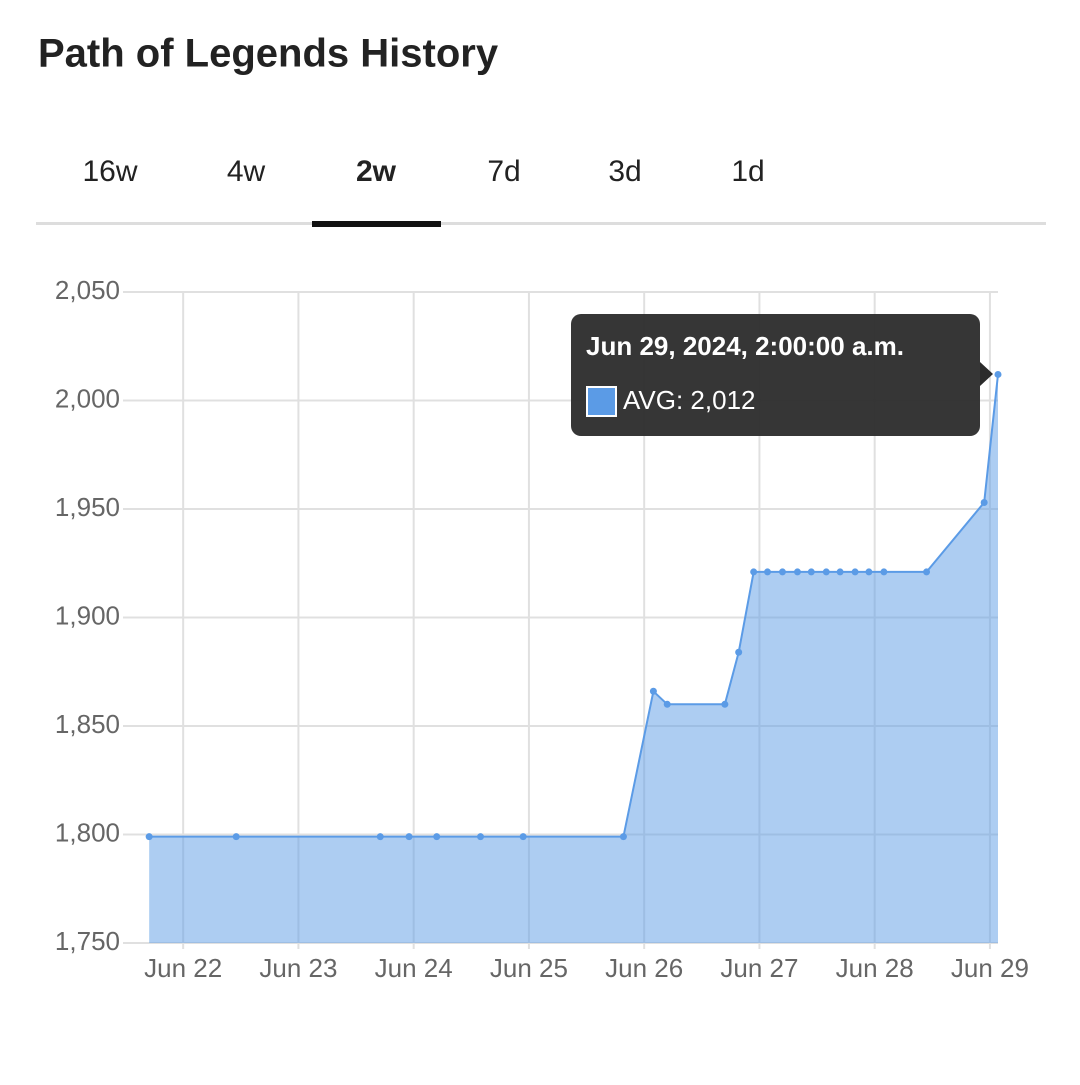  Describe the element at coordinates (109, 171) in the screenshot. I see `tab: 16w` at that location.